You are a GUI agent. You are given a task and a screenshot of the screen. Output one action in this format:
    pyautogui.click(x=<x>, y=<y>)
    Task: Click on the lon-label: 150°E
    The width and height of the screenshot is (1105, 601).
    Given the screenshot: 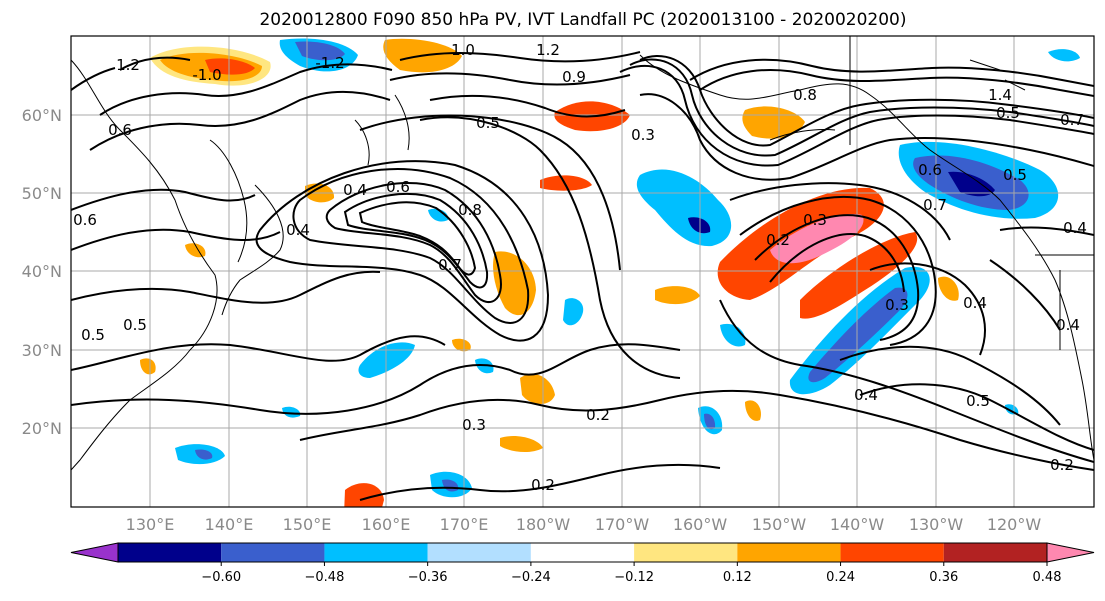 What is the action you would take?
    pyautogui.click(x=307, y=524)
    